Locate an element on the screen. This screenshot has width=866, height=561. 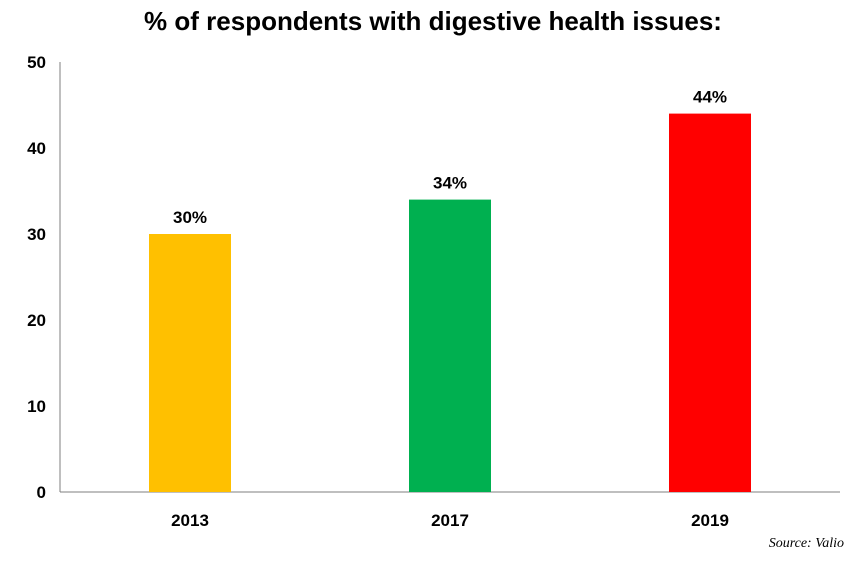
y-tick-label: 20 is located at coordinates (36, 320).